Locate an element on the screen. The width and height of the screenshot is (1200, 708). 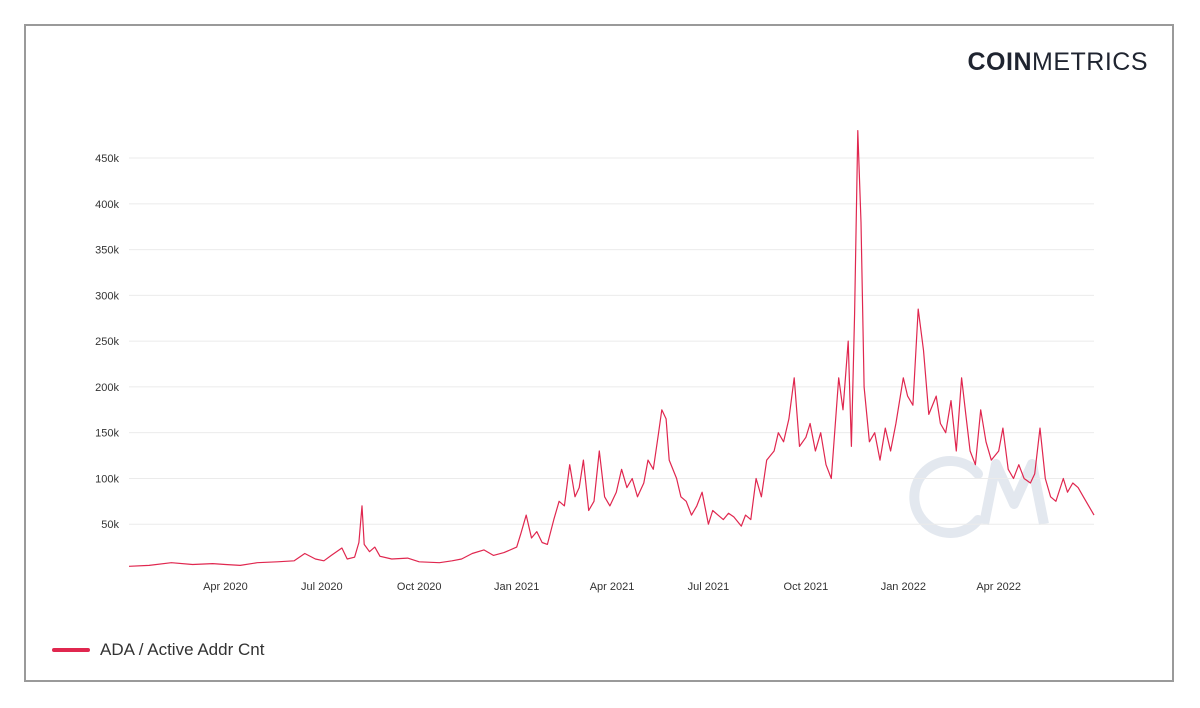
x-tick-label: Jan 2022 is located at coordinates (903, 587).